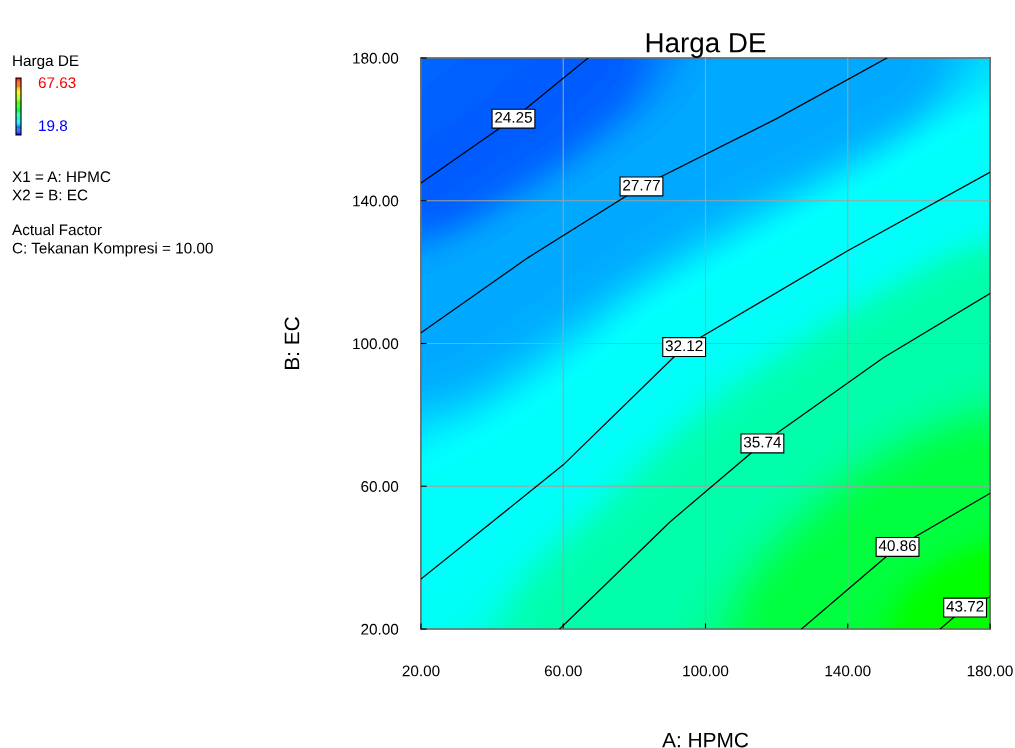 This screenshot has height=748, width=1015. I want to click on x-axis-title: A: HPMC, so click(705, 740).